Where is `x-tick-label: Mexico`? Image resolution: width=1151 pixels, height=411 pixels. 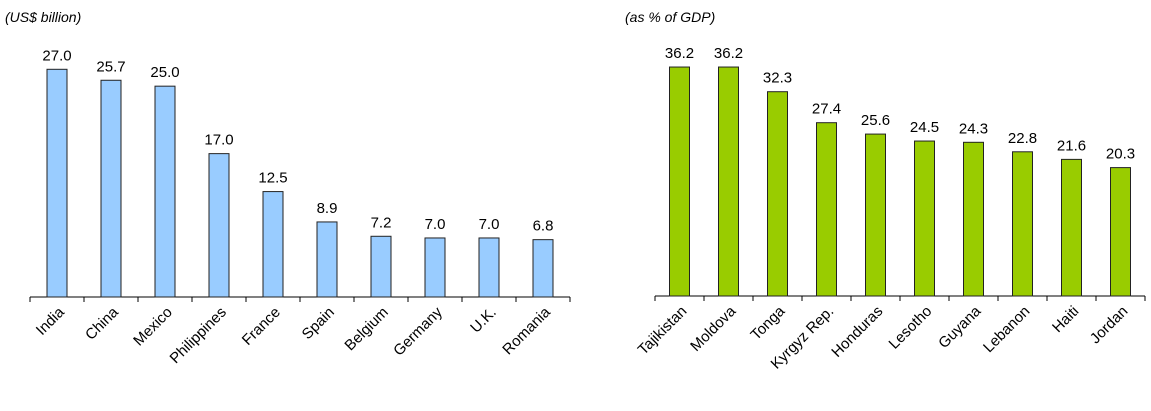 x-tick-label: Mexico is located at coordinates (153, 327).